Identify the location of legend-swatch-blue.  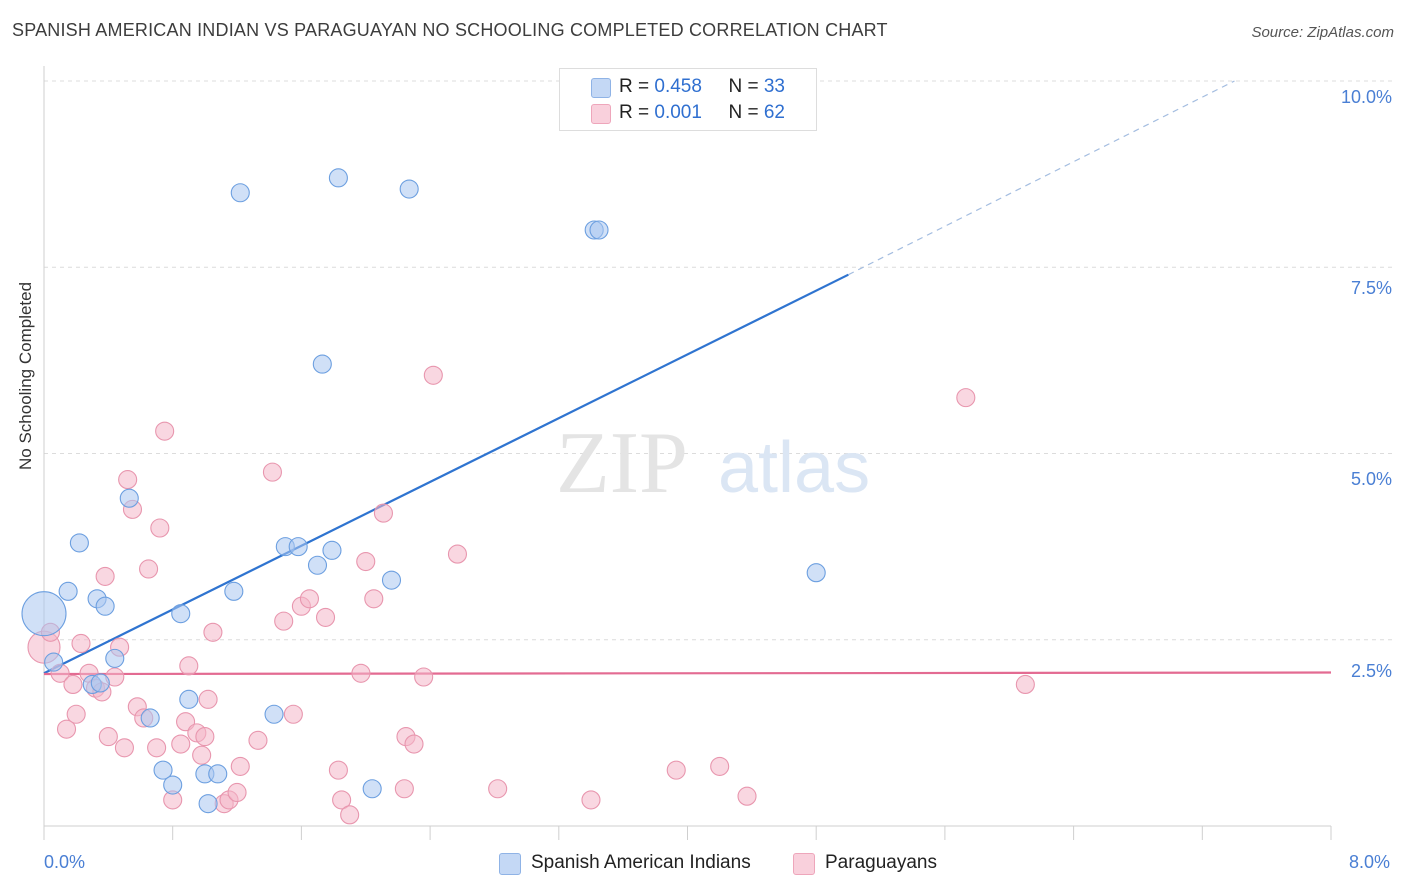
(601, 88).